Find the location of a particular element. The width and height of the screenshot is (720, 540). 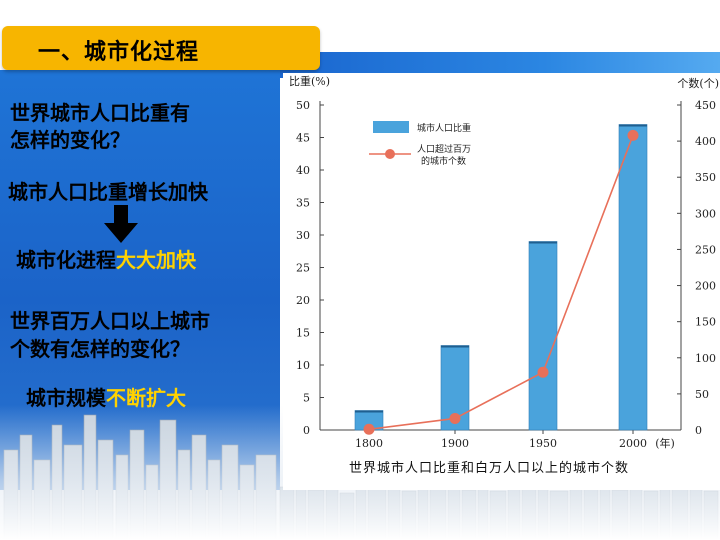

question-urban-ratio-line1: 世界城市人口比重有 is located at coordinates (100, 113).